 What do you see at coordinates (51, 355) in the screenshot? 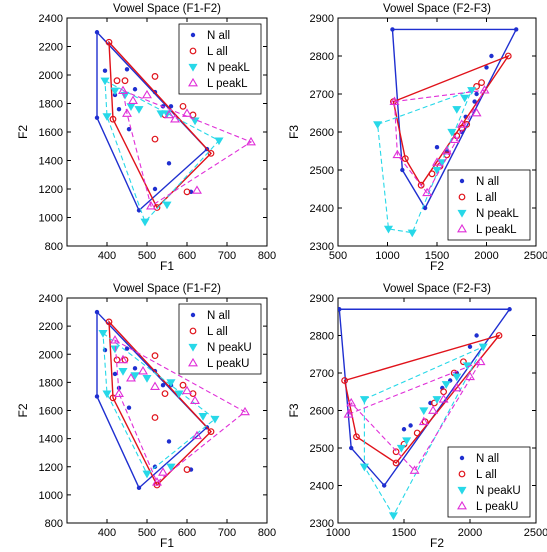
I see `y-tick-label: 2000` at bounding box center [51, 355].